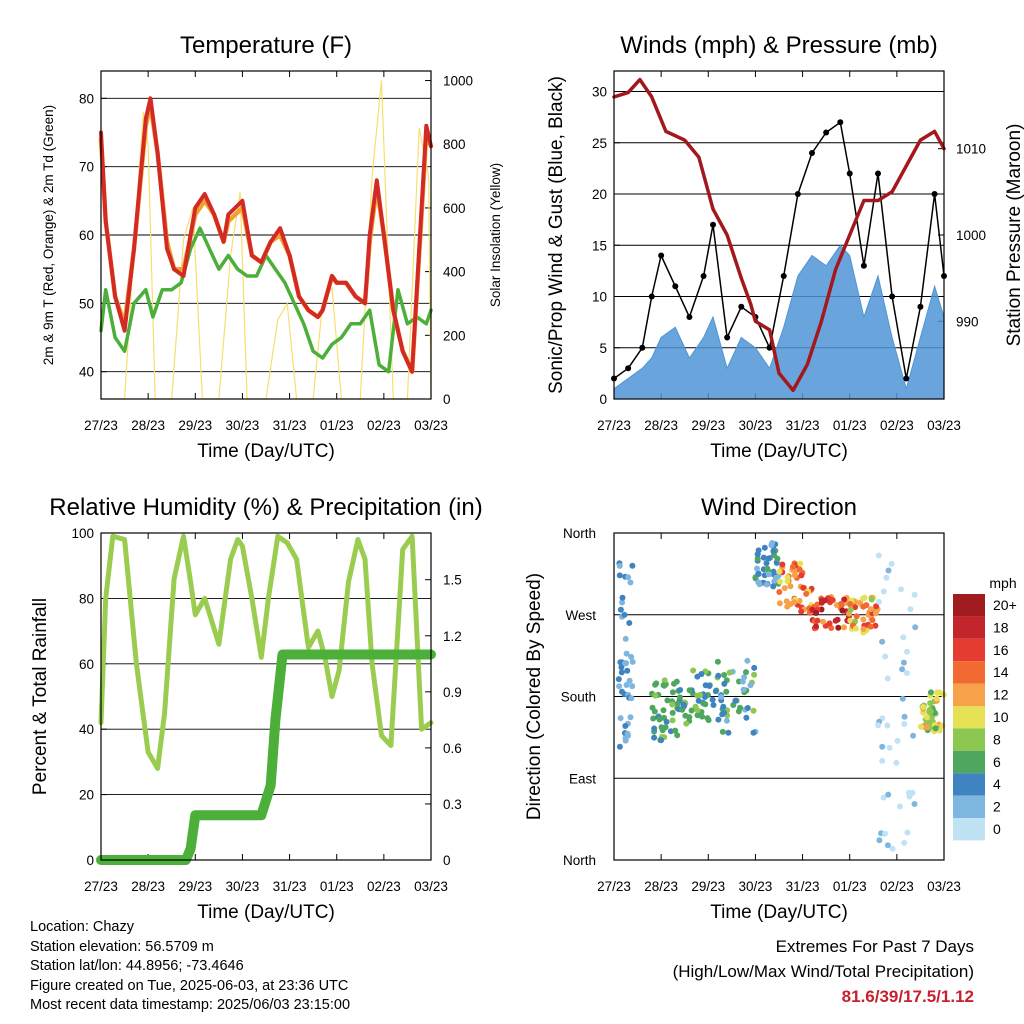 The height and width of the screenshot is (1024, 1024). Describe the element at coordinates (874, 946) in the screenshot. I see `extremes-title: Extremes For Past 7 Days` at that location.